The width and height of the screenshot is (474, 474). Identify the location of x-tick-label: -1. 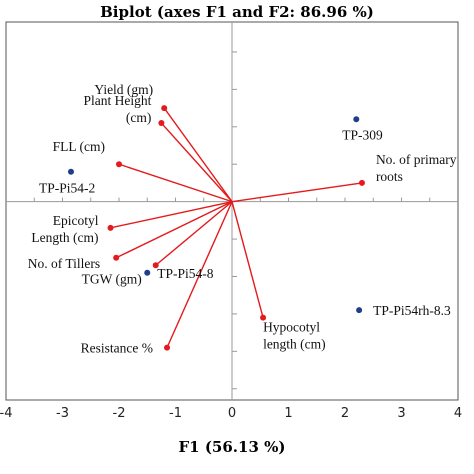
(175, 413).